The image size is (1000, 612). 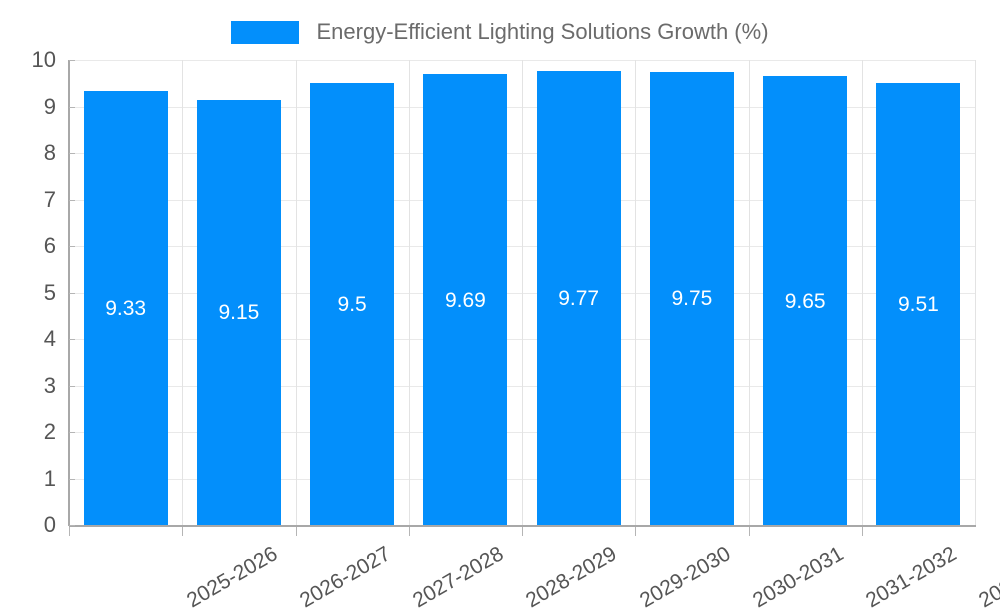 What do you see at coordinates (232, 577) in the screenshot?
I see `x-axis-tick-label: 2025-2026` at bounding box center [232, 577].